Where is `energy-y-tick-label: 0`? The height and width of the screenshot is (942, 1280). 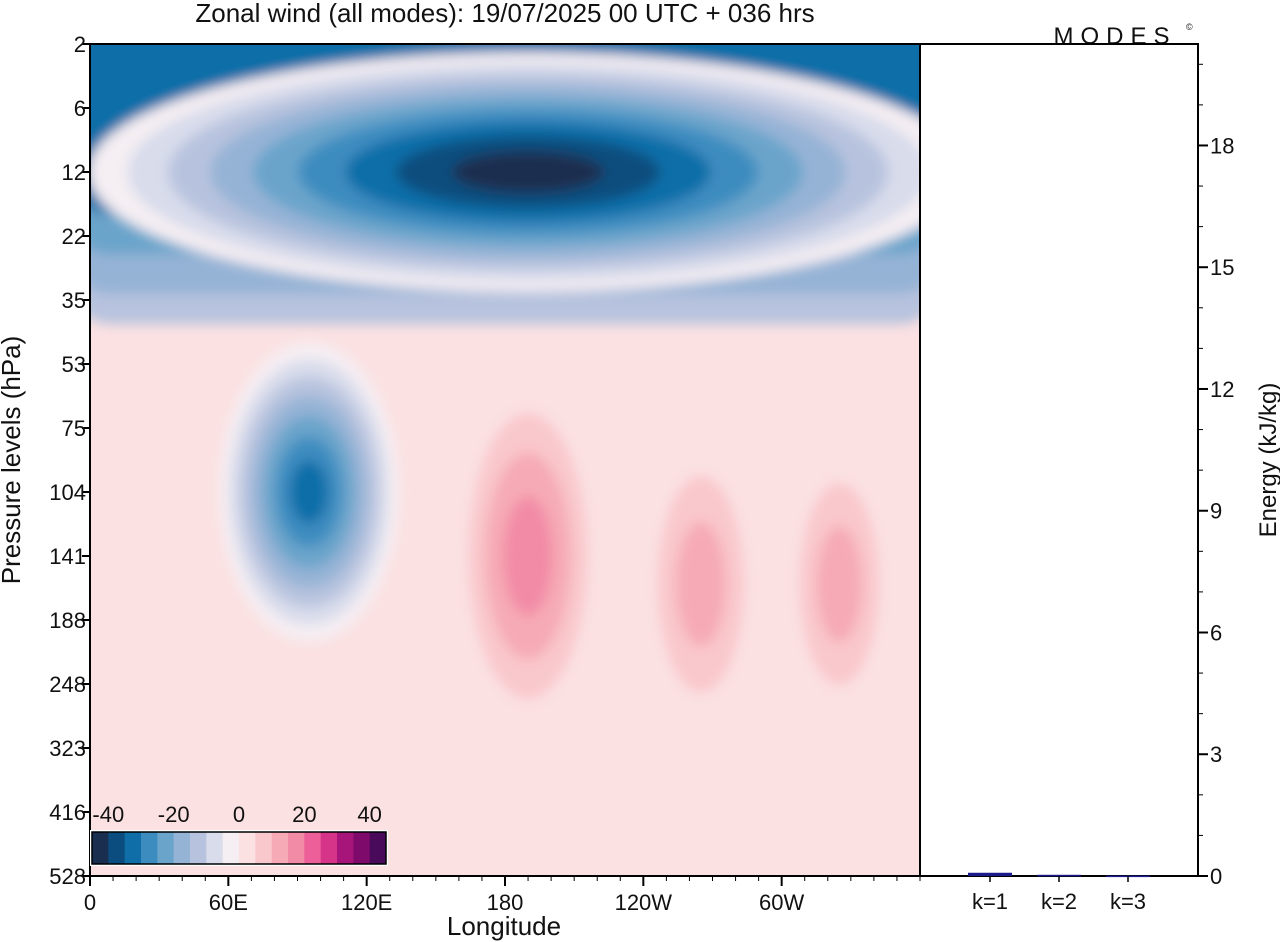
energy-y-tick-label: 0 is located at coordinates (1216, 876).